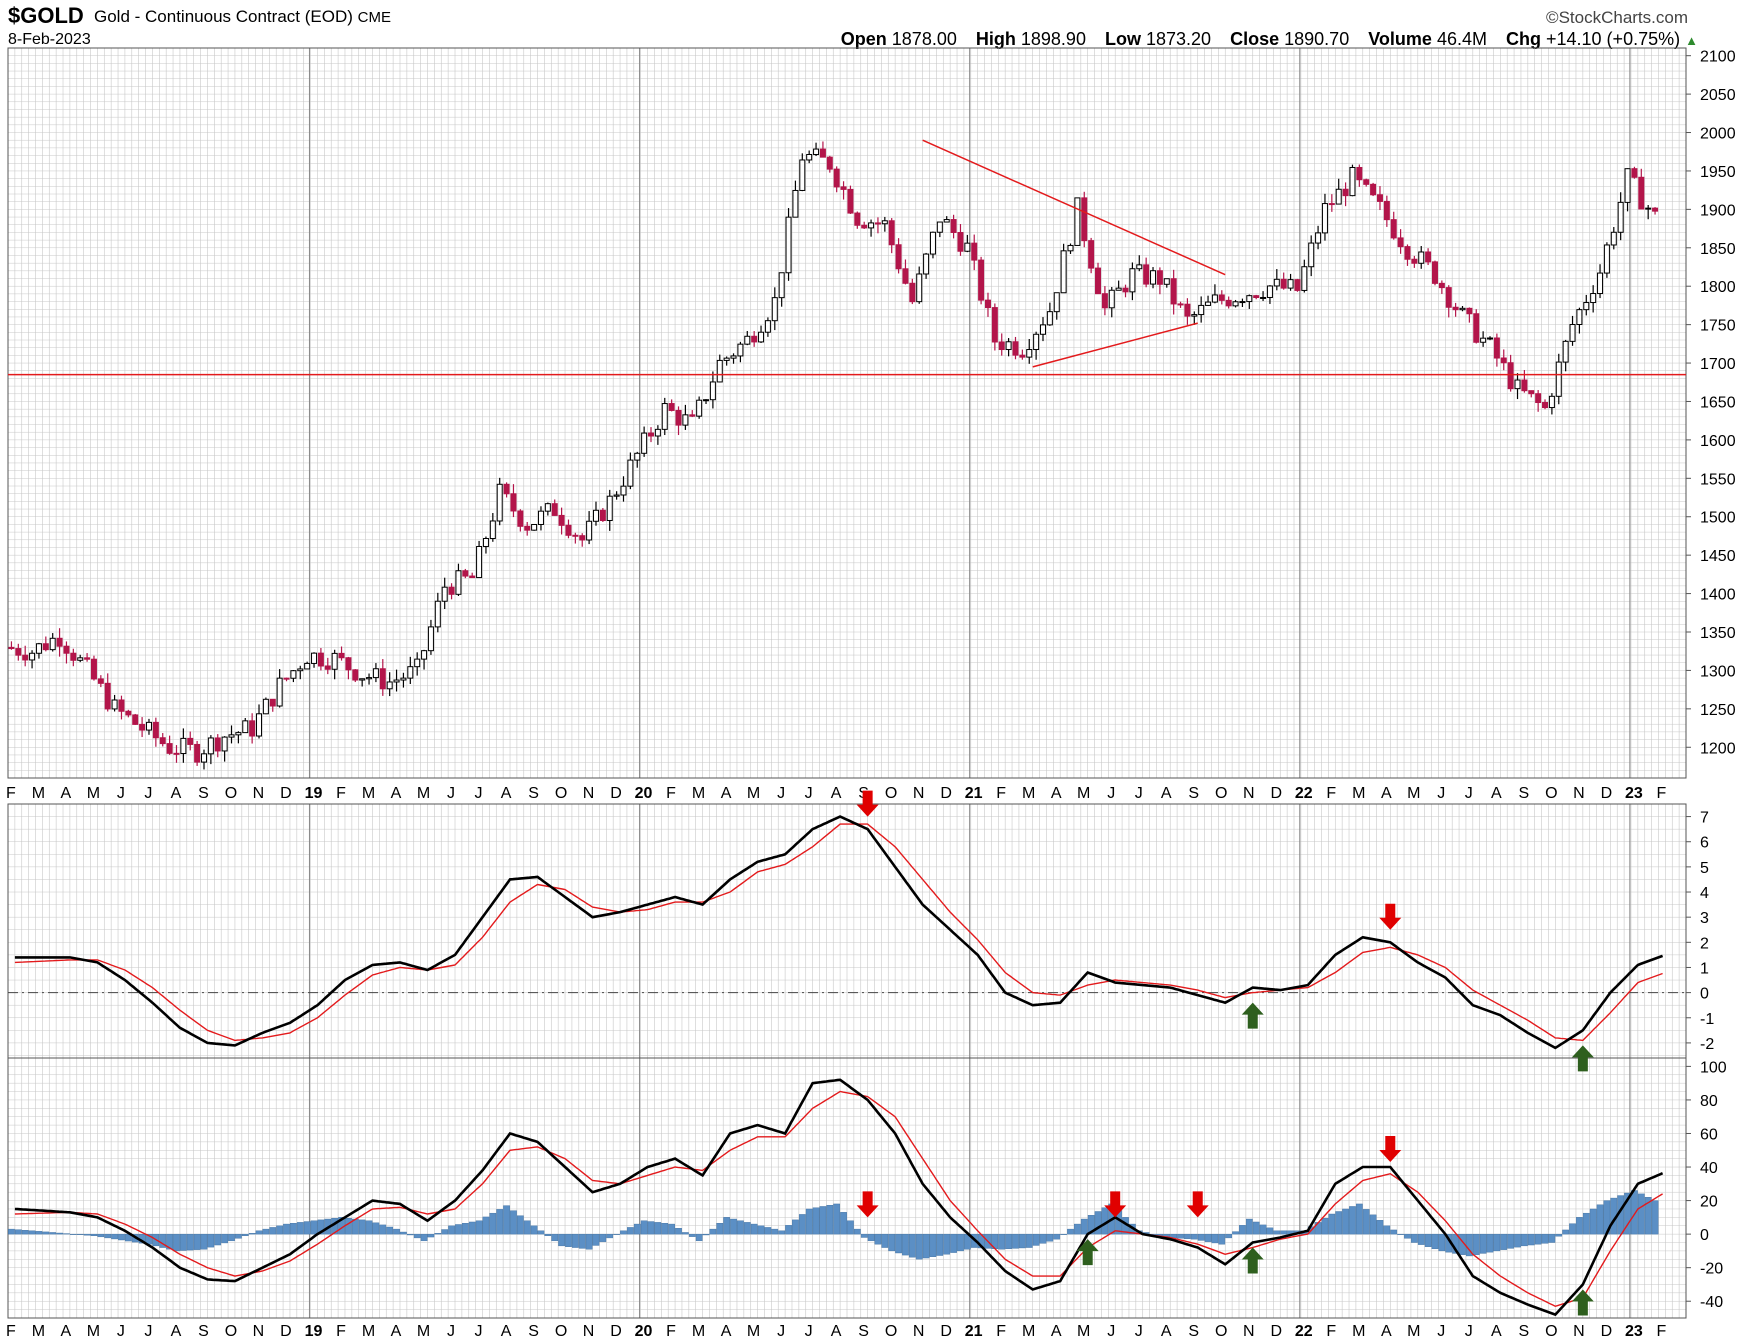 The height and width of the screenshot is (1340, 1748). I want to click on x-tick-label: S, so click(1523, 1331).